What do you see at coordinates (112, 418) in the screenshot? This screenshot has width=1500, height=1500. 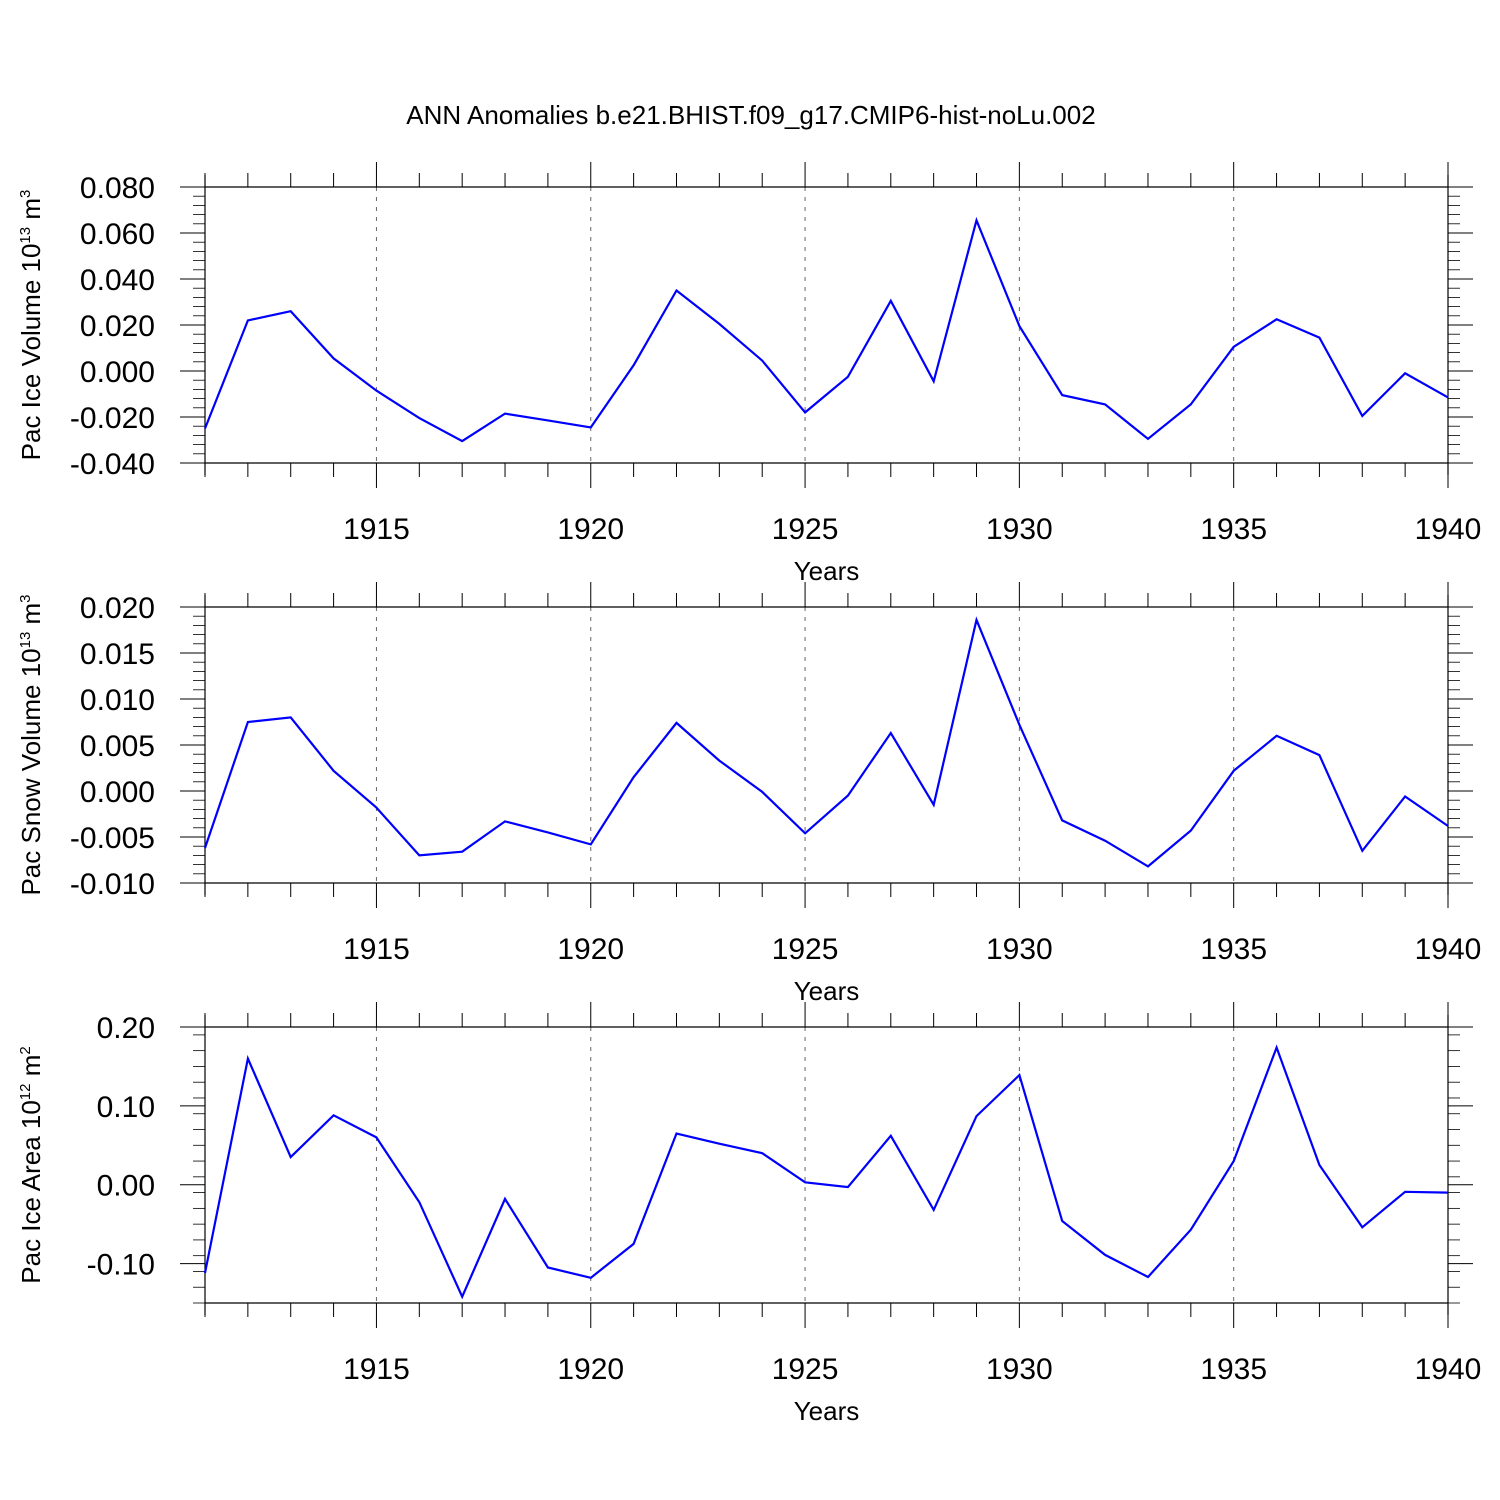 I see `y-tick-label: -0.020` at bounding box center [112, 418].